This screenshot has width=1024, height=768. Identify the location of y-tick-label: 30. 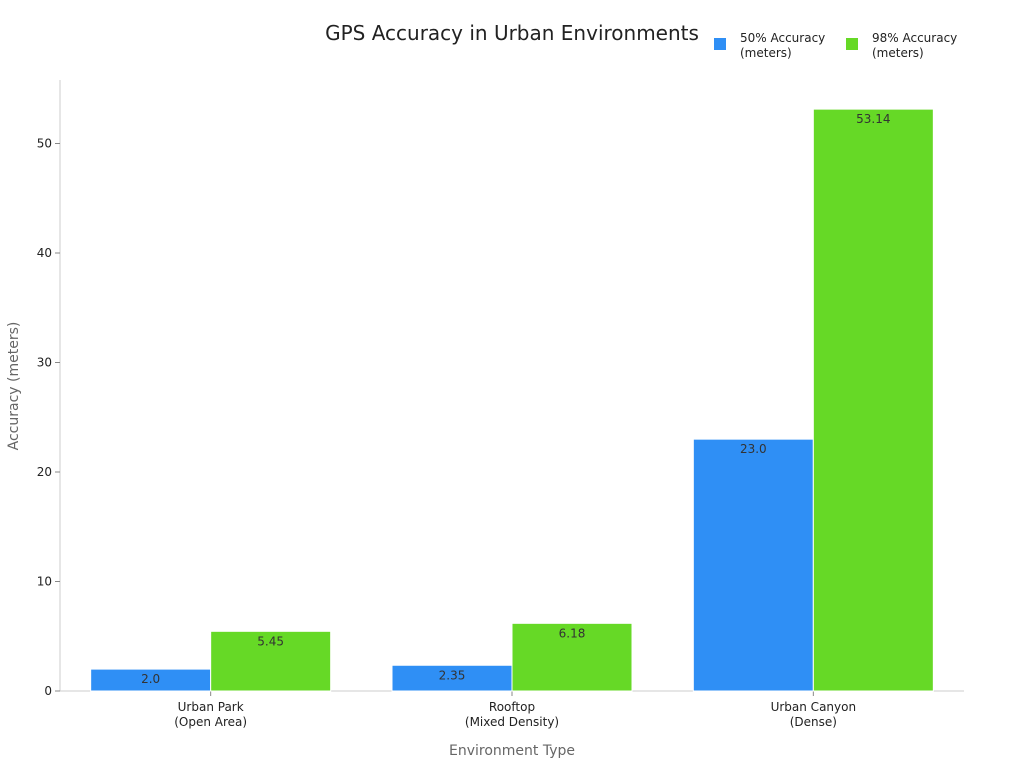
(44, 363).